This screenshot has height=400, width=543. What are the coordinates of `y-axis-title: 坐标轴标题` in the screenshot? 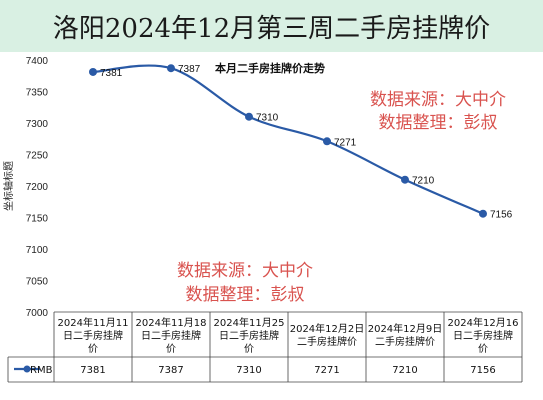 It's located at (8, 186).